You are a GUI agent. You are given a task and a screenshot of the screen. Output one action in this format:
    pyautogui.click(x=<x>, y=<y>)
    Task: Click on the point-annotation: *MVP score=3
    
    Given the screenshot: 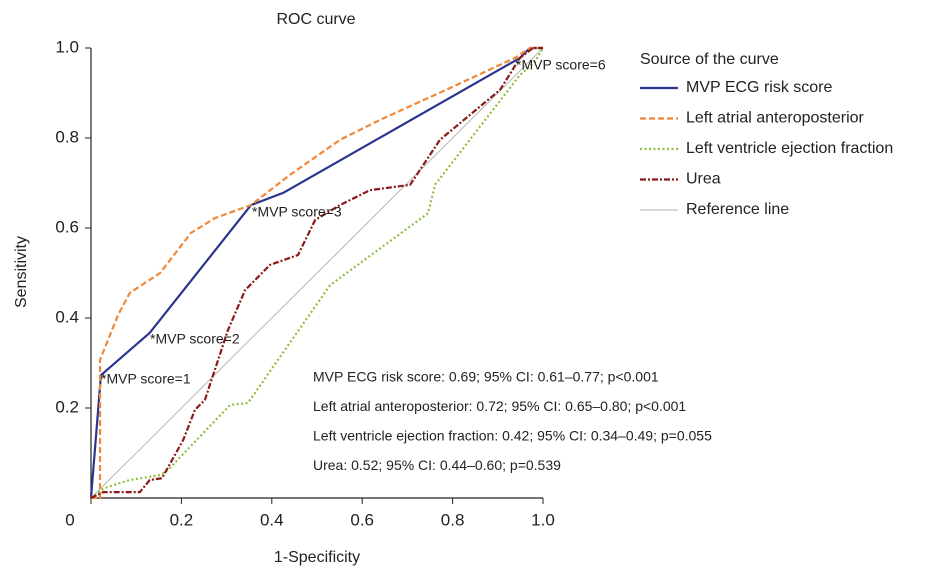 What is the action you would take?
    pyautogui.click(x=297, y=212)
    